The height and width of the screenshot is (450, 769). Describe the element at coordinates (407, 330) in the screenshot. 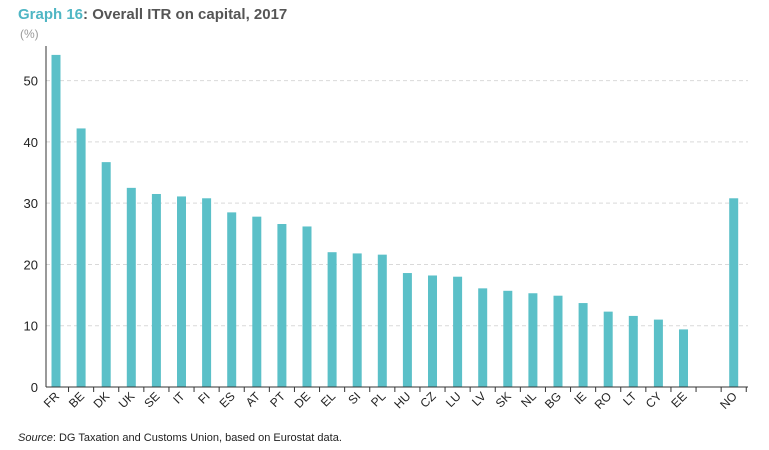

I see `bar-hu` at that location.